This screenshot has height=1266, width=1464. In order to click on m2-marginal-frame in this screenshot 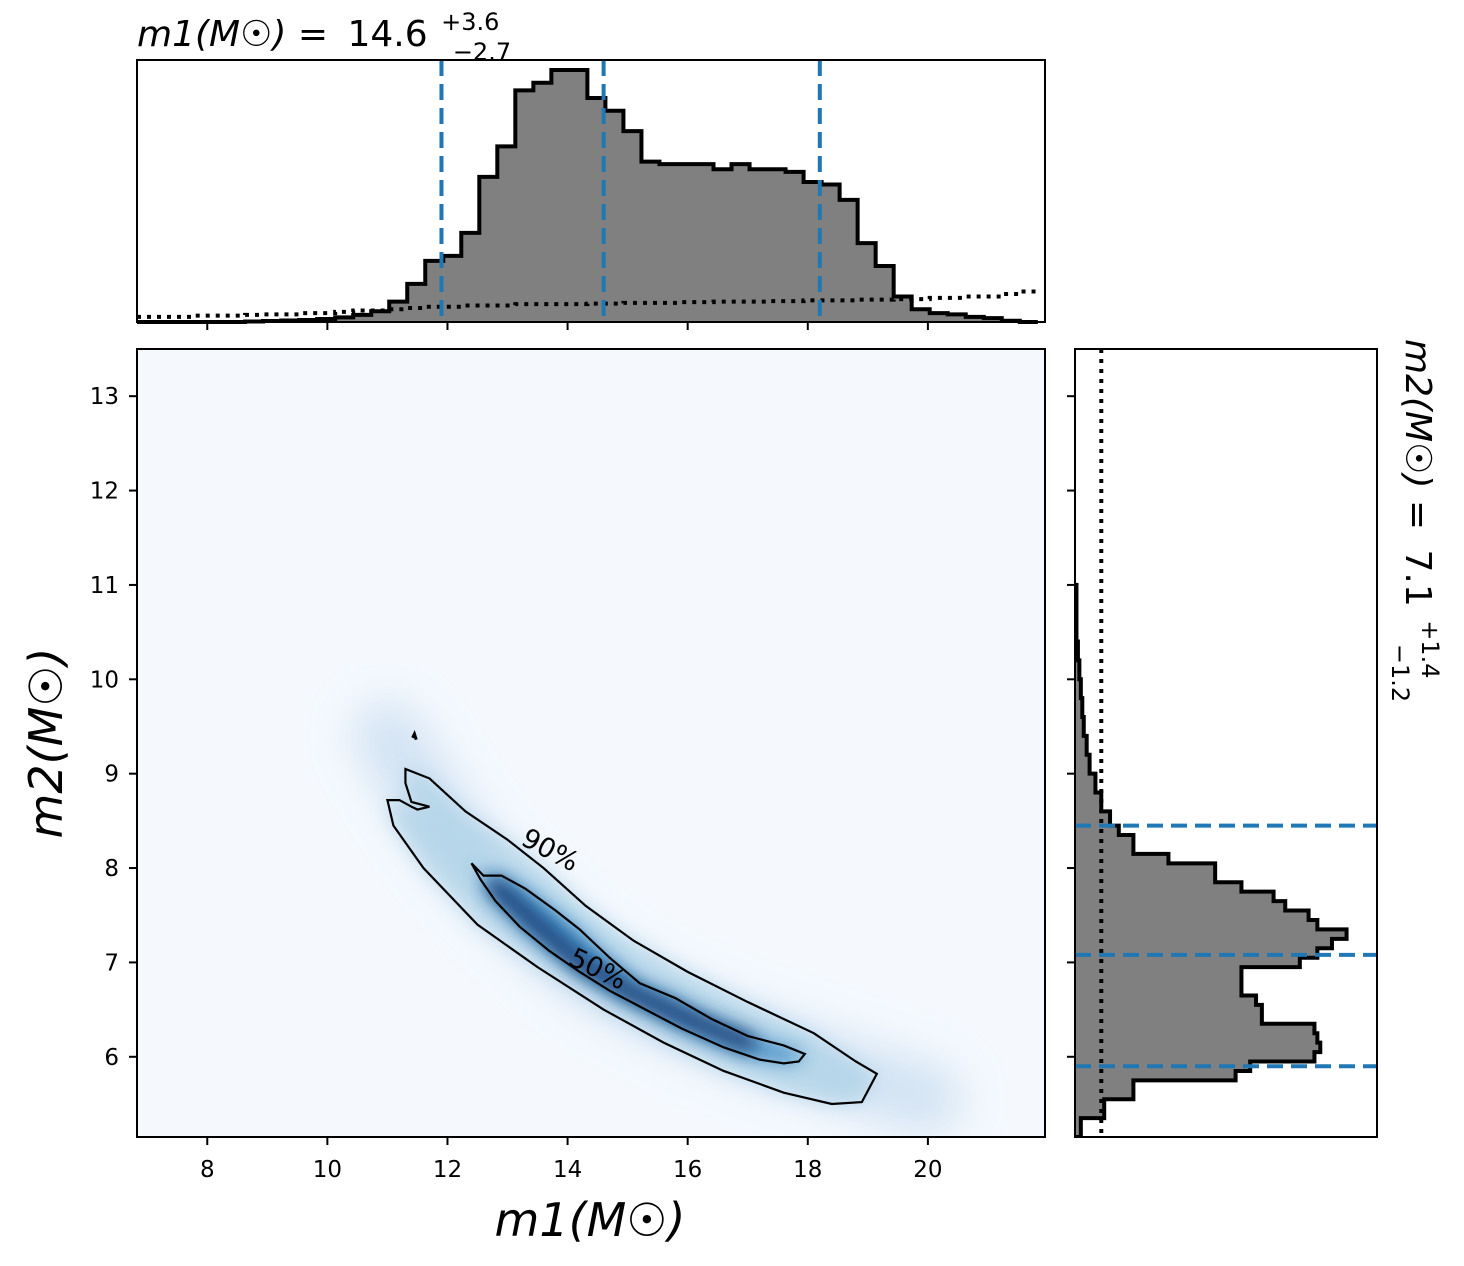, I will do `click(1226, 743)`.